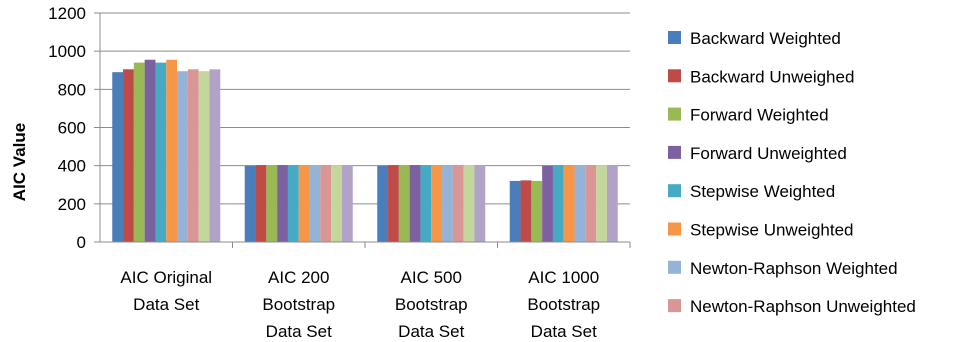 This screenshot has width=959, height=342. I want to click on category-label: AIC 500, so click(431, 277).